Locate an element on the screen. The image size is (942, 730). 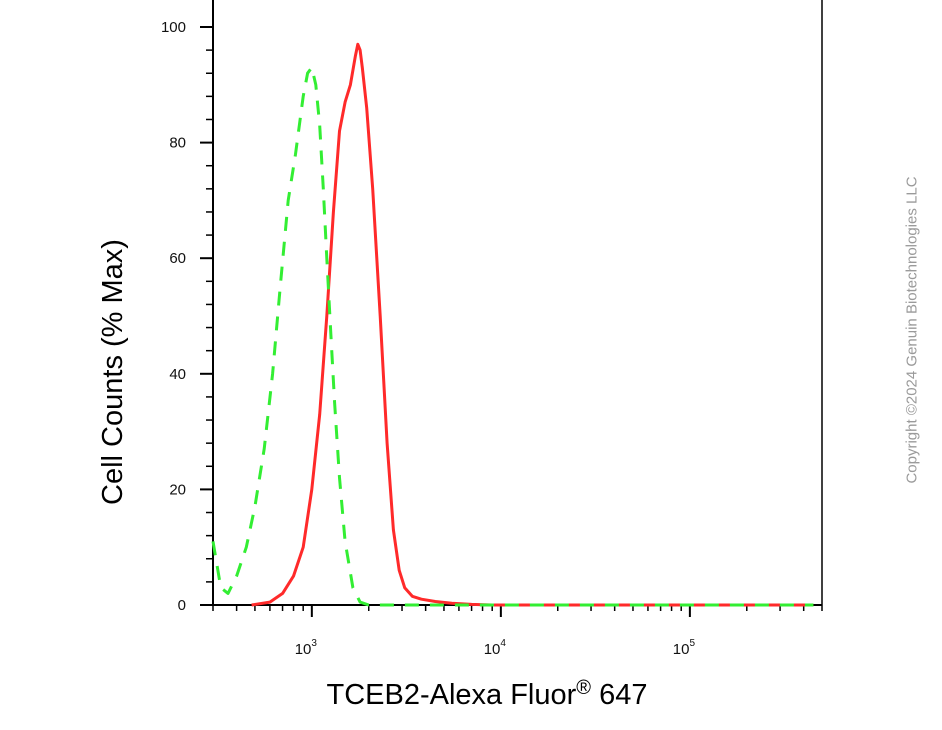
x-axis-title-suffix: 647 is located at coordinates (619, 695).